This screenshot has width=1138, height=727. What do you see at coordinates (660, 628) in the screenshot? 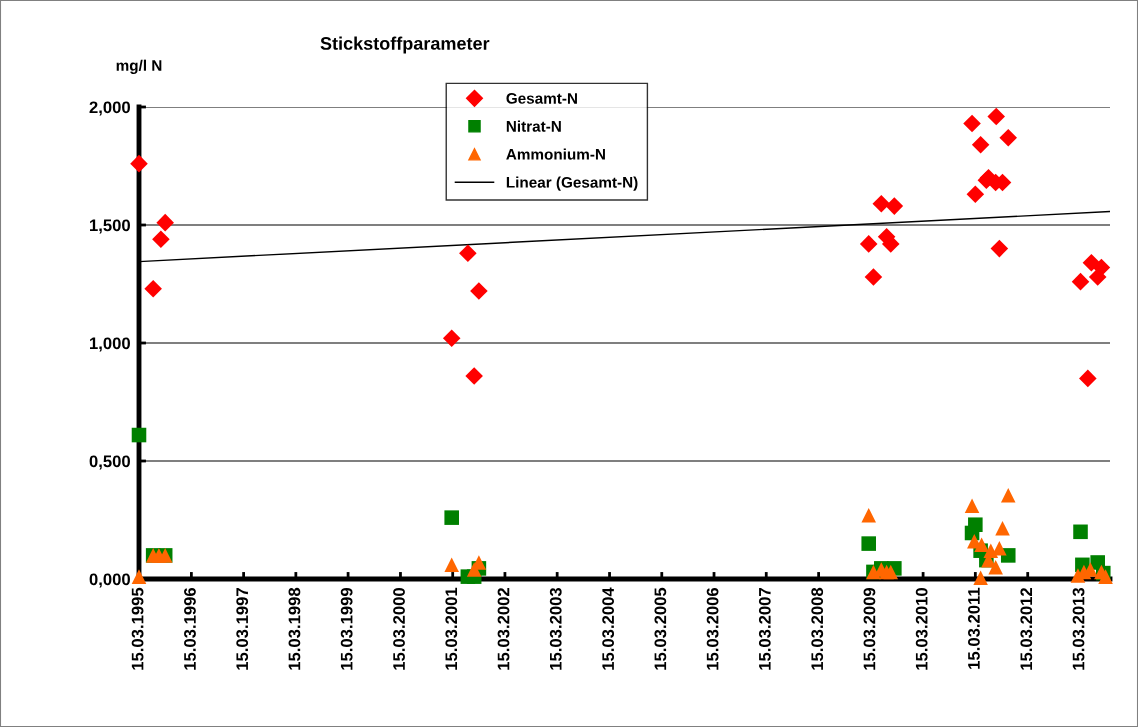
I see `x-tick-label: 15.03.2005` at bounding box center [660, 628].